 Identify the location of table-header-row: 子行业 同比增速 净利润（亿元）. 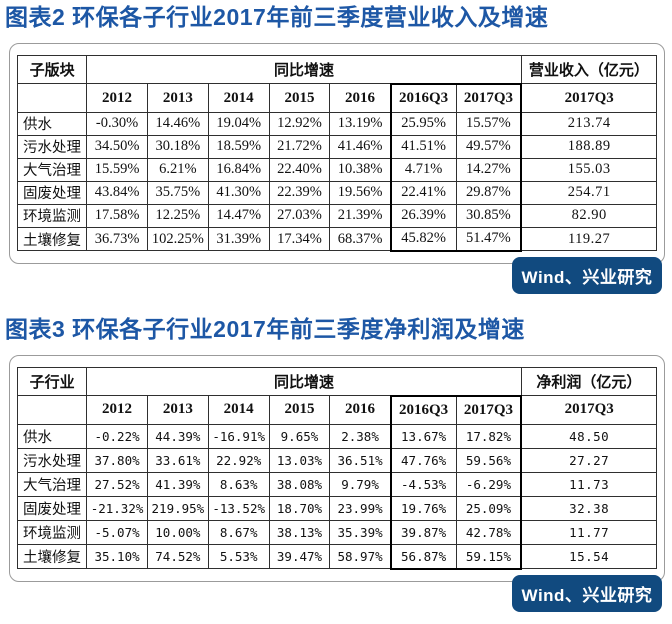
(337, 381).